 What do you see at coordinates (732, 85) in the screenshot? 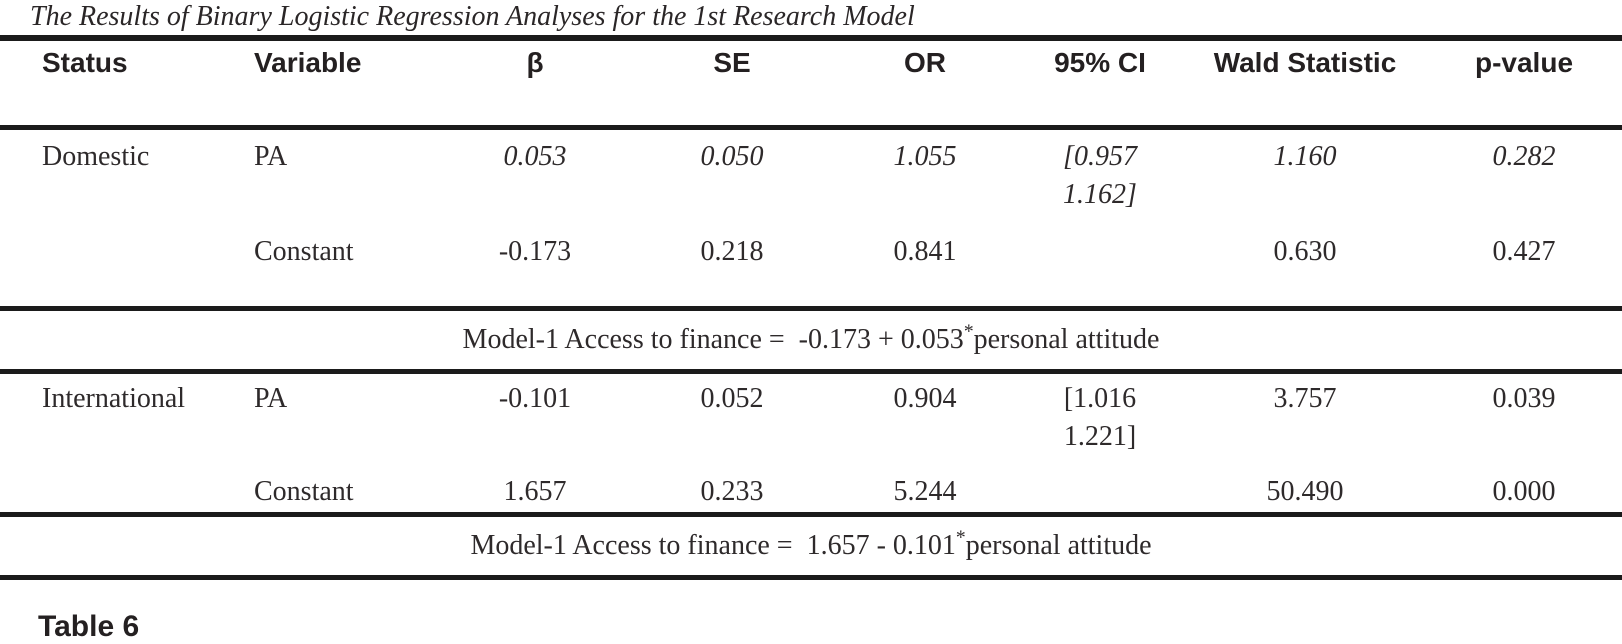
I see `col-header-se: SE` at bounding box center [732, 85].